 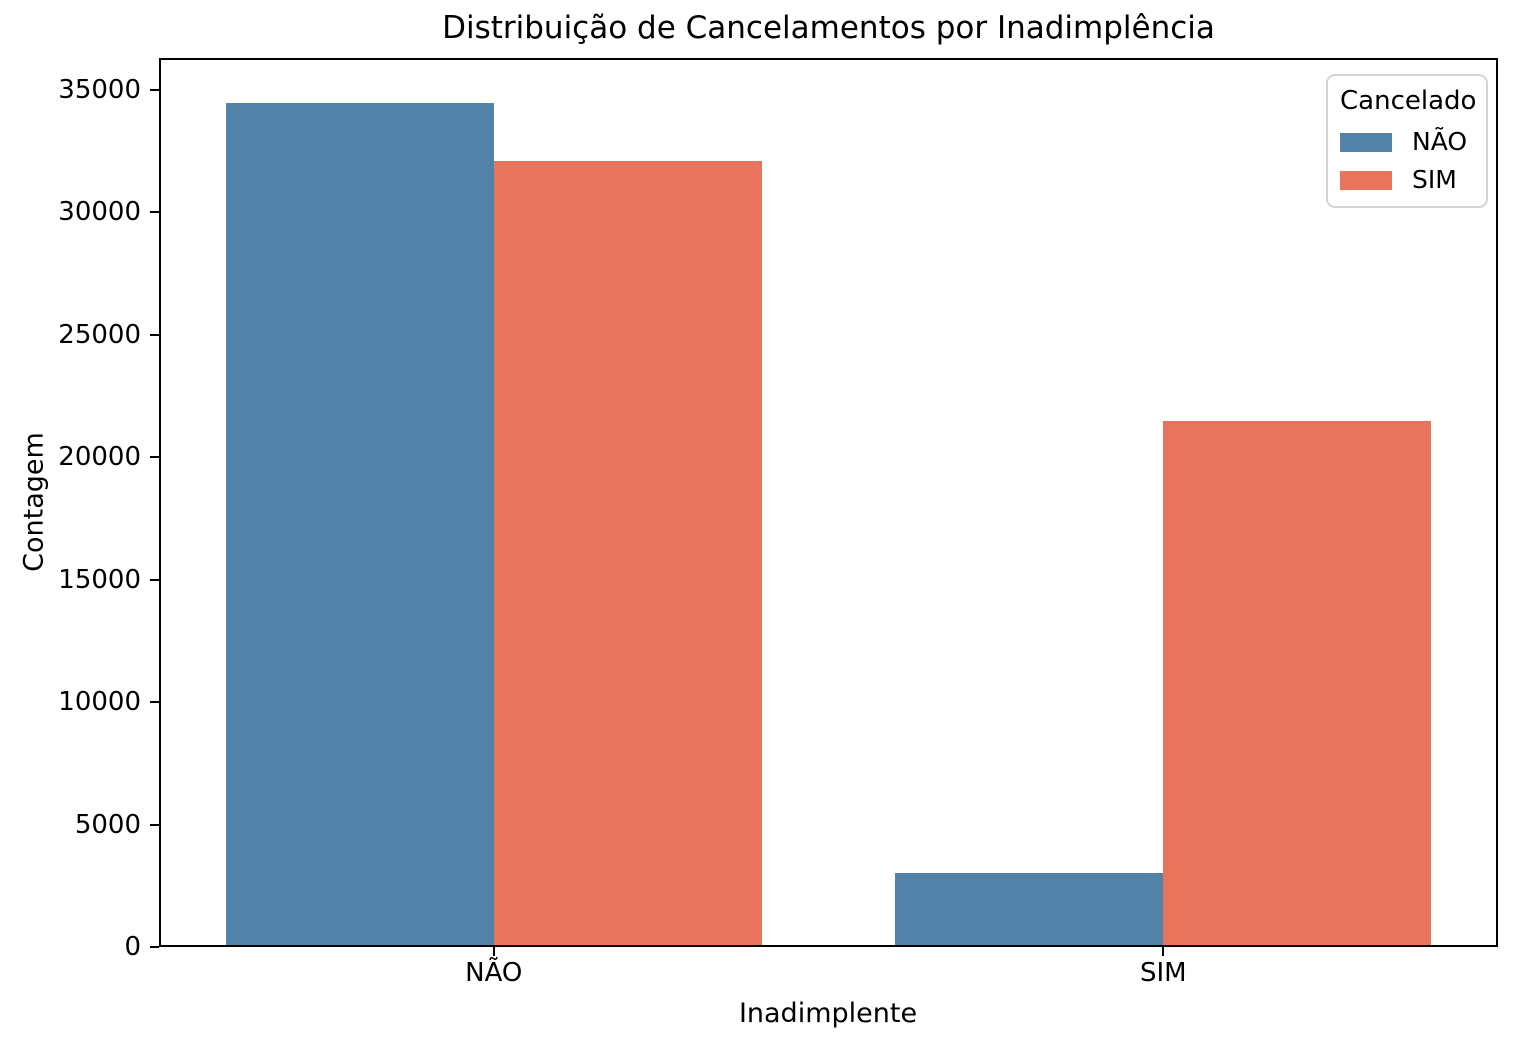 I want to click on legend: Cancelado NÃO SIM, so click(x=1407, y=141).